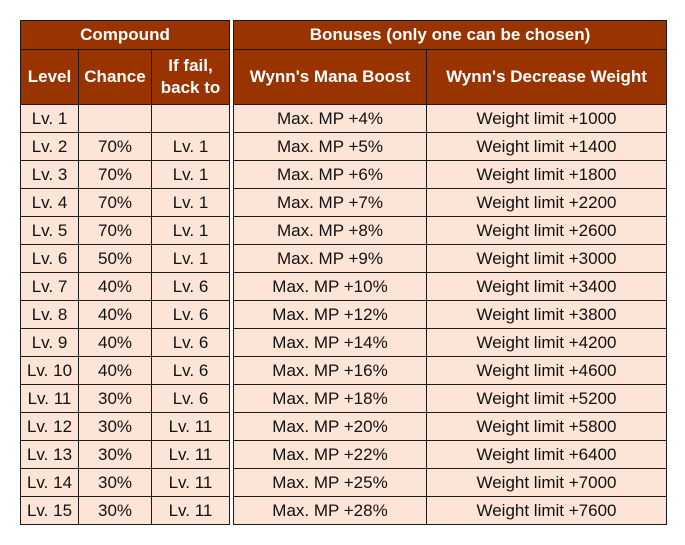 The width and height of the screenshot is (685, 545). I want to click on decrease-weight-cell: Weight limit +2200, so click(546, 202).